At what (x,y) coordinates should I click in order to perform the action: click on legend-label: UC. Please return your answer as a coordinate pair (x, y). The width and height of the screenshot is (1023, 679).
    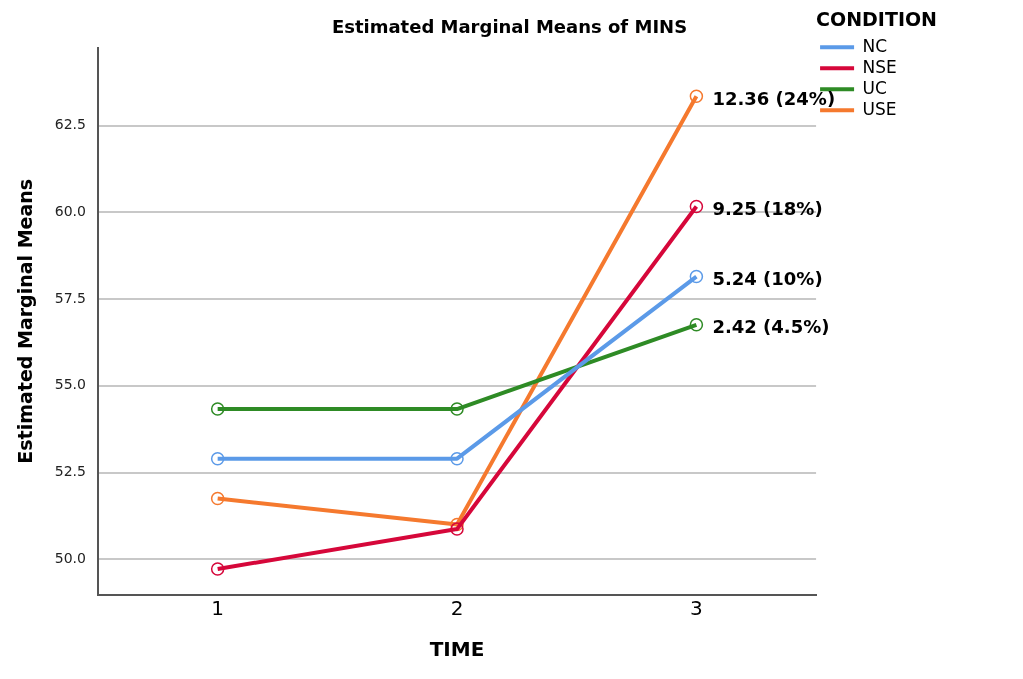
    Looking at the image, I should click on (874, 87).